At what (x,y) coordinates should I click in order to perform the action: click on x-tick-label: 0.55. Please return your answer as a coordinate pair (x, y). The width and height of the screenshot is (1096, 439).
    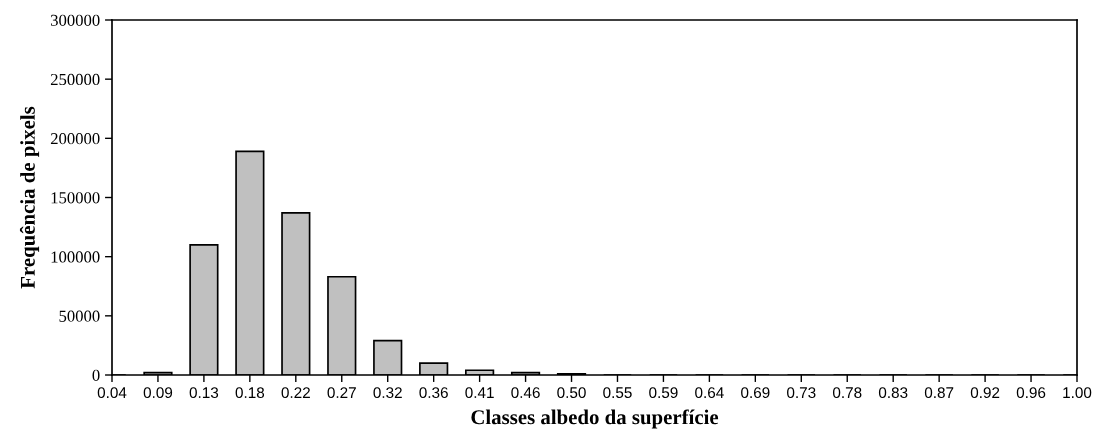
    Looking at the image, I should click on (617, 393).